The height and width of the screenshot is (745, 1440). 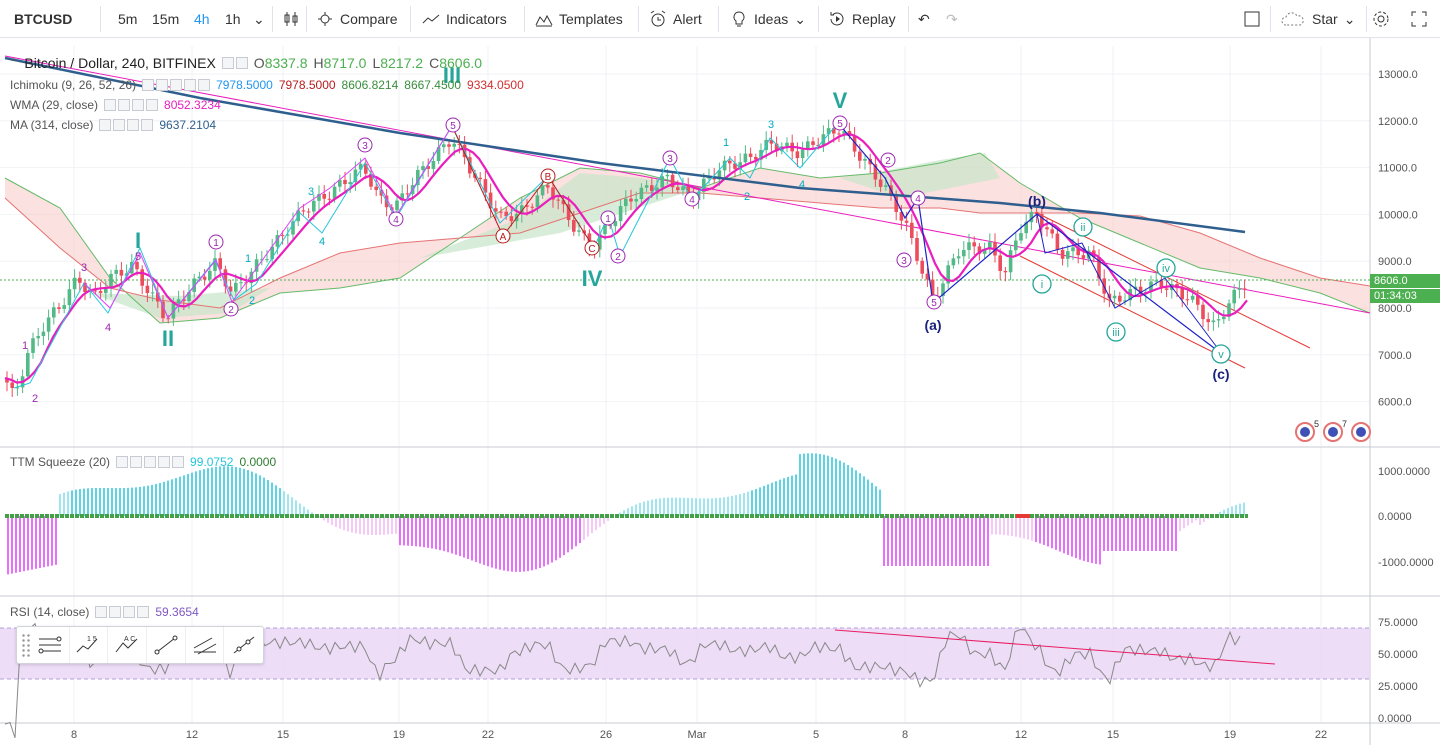 What do you see at coordinates (243, 645) in the screenshot?
I see `ray-tool-button` at bounding box center [243, 645].